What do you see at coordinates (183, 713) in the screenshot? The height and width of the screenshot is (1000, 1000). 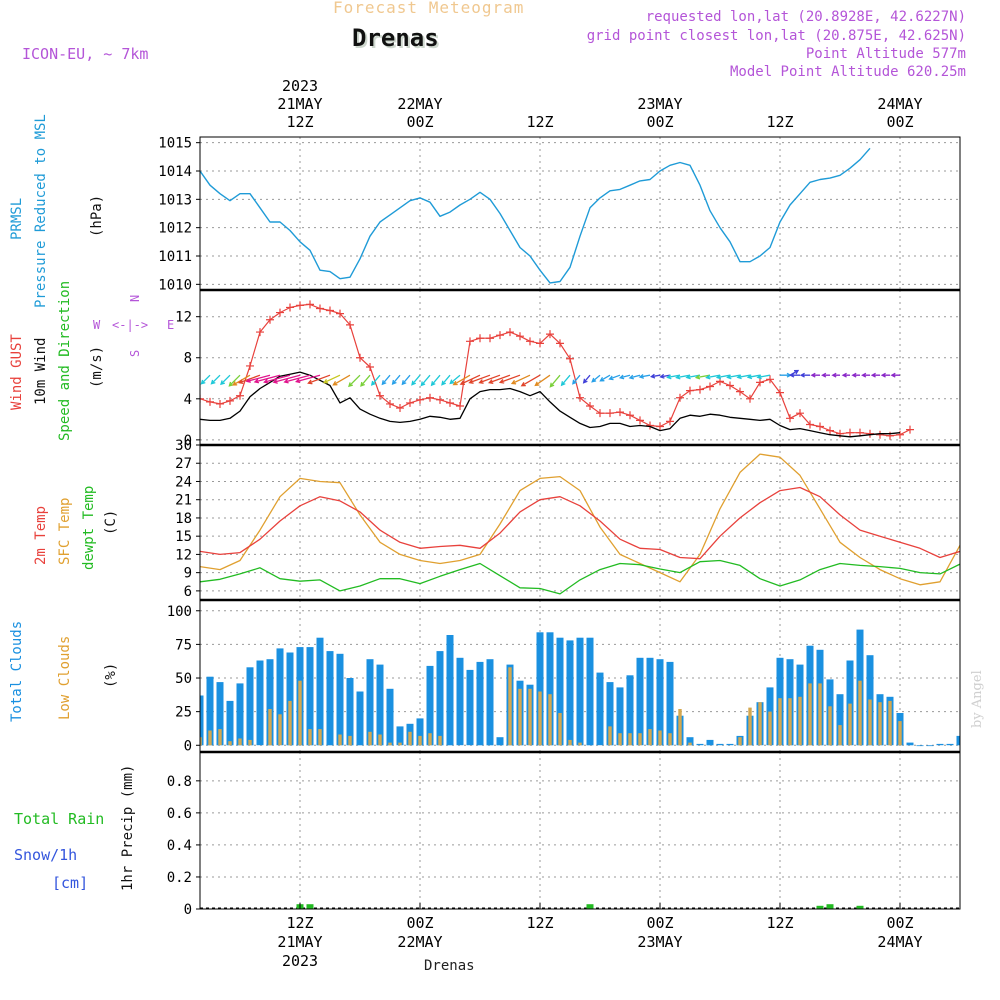 I see `ytick-label-clouds: 25` at bounding box center [183, 713].